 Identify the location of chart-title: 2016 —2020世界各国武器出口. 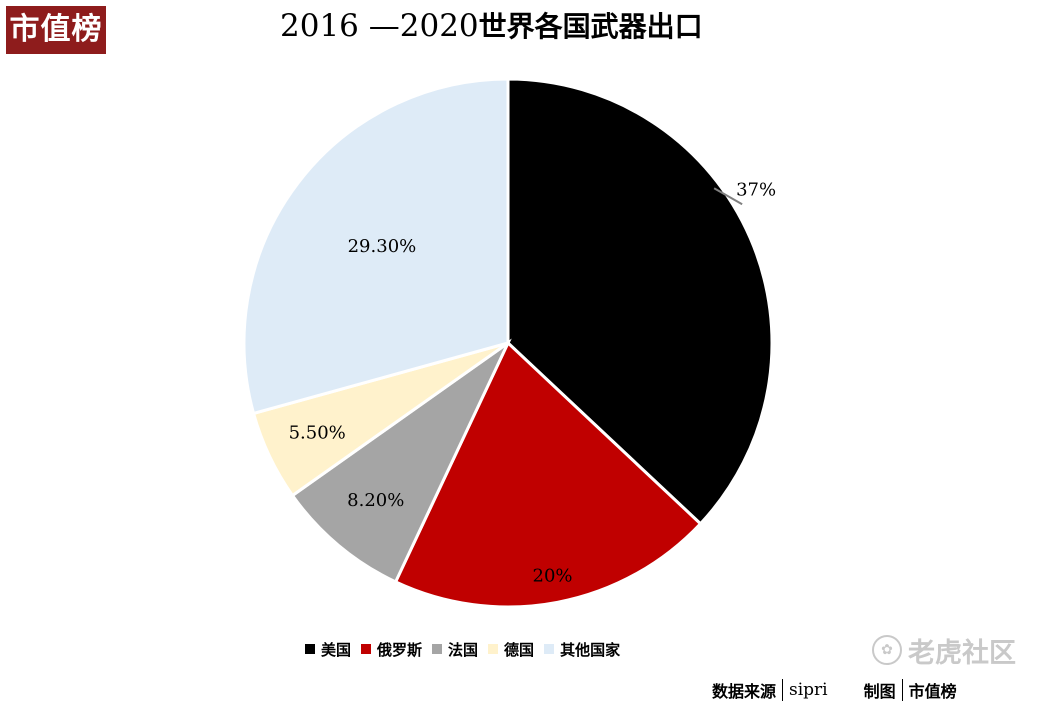
(540, 26).